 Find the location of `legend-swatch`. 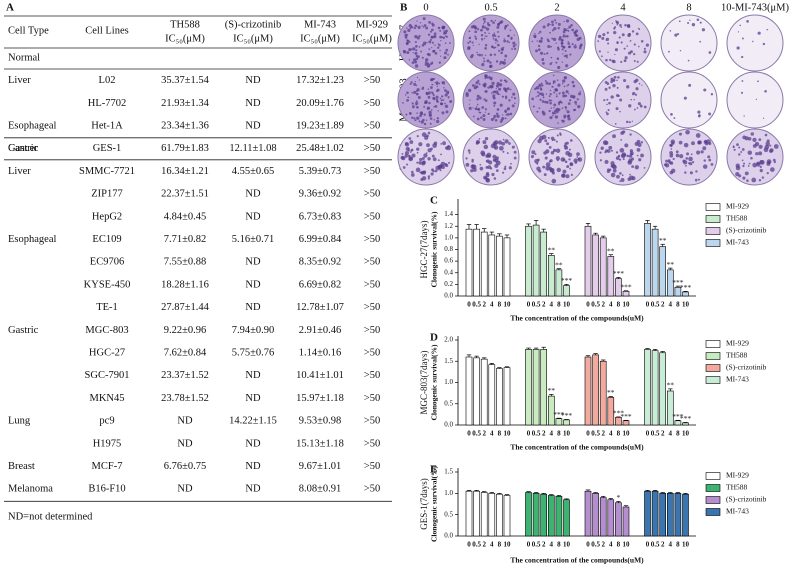

legend-swatch is located at coordinates (713, 512).